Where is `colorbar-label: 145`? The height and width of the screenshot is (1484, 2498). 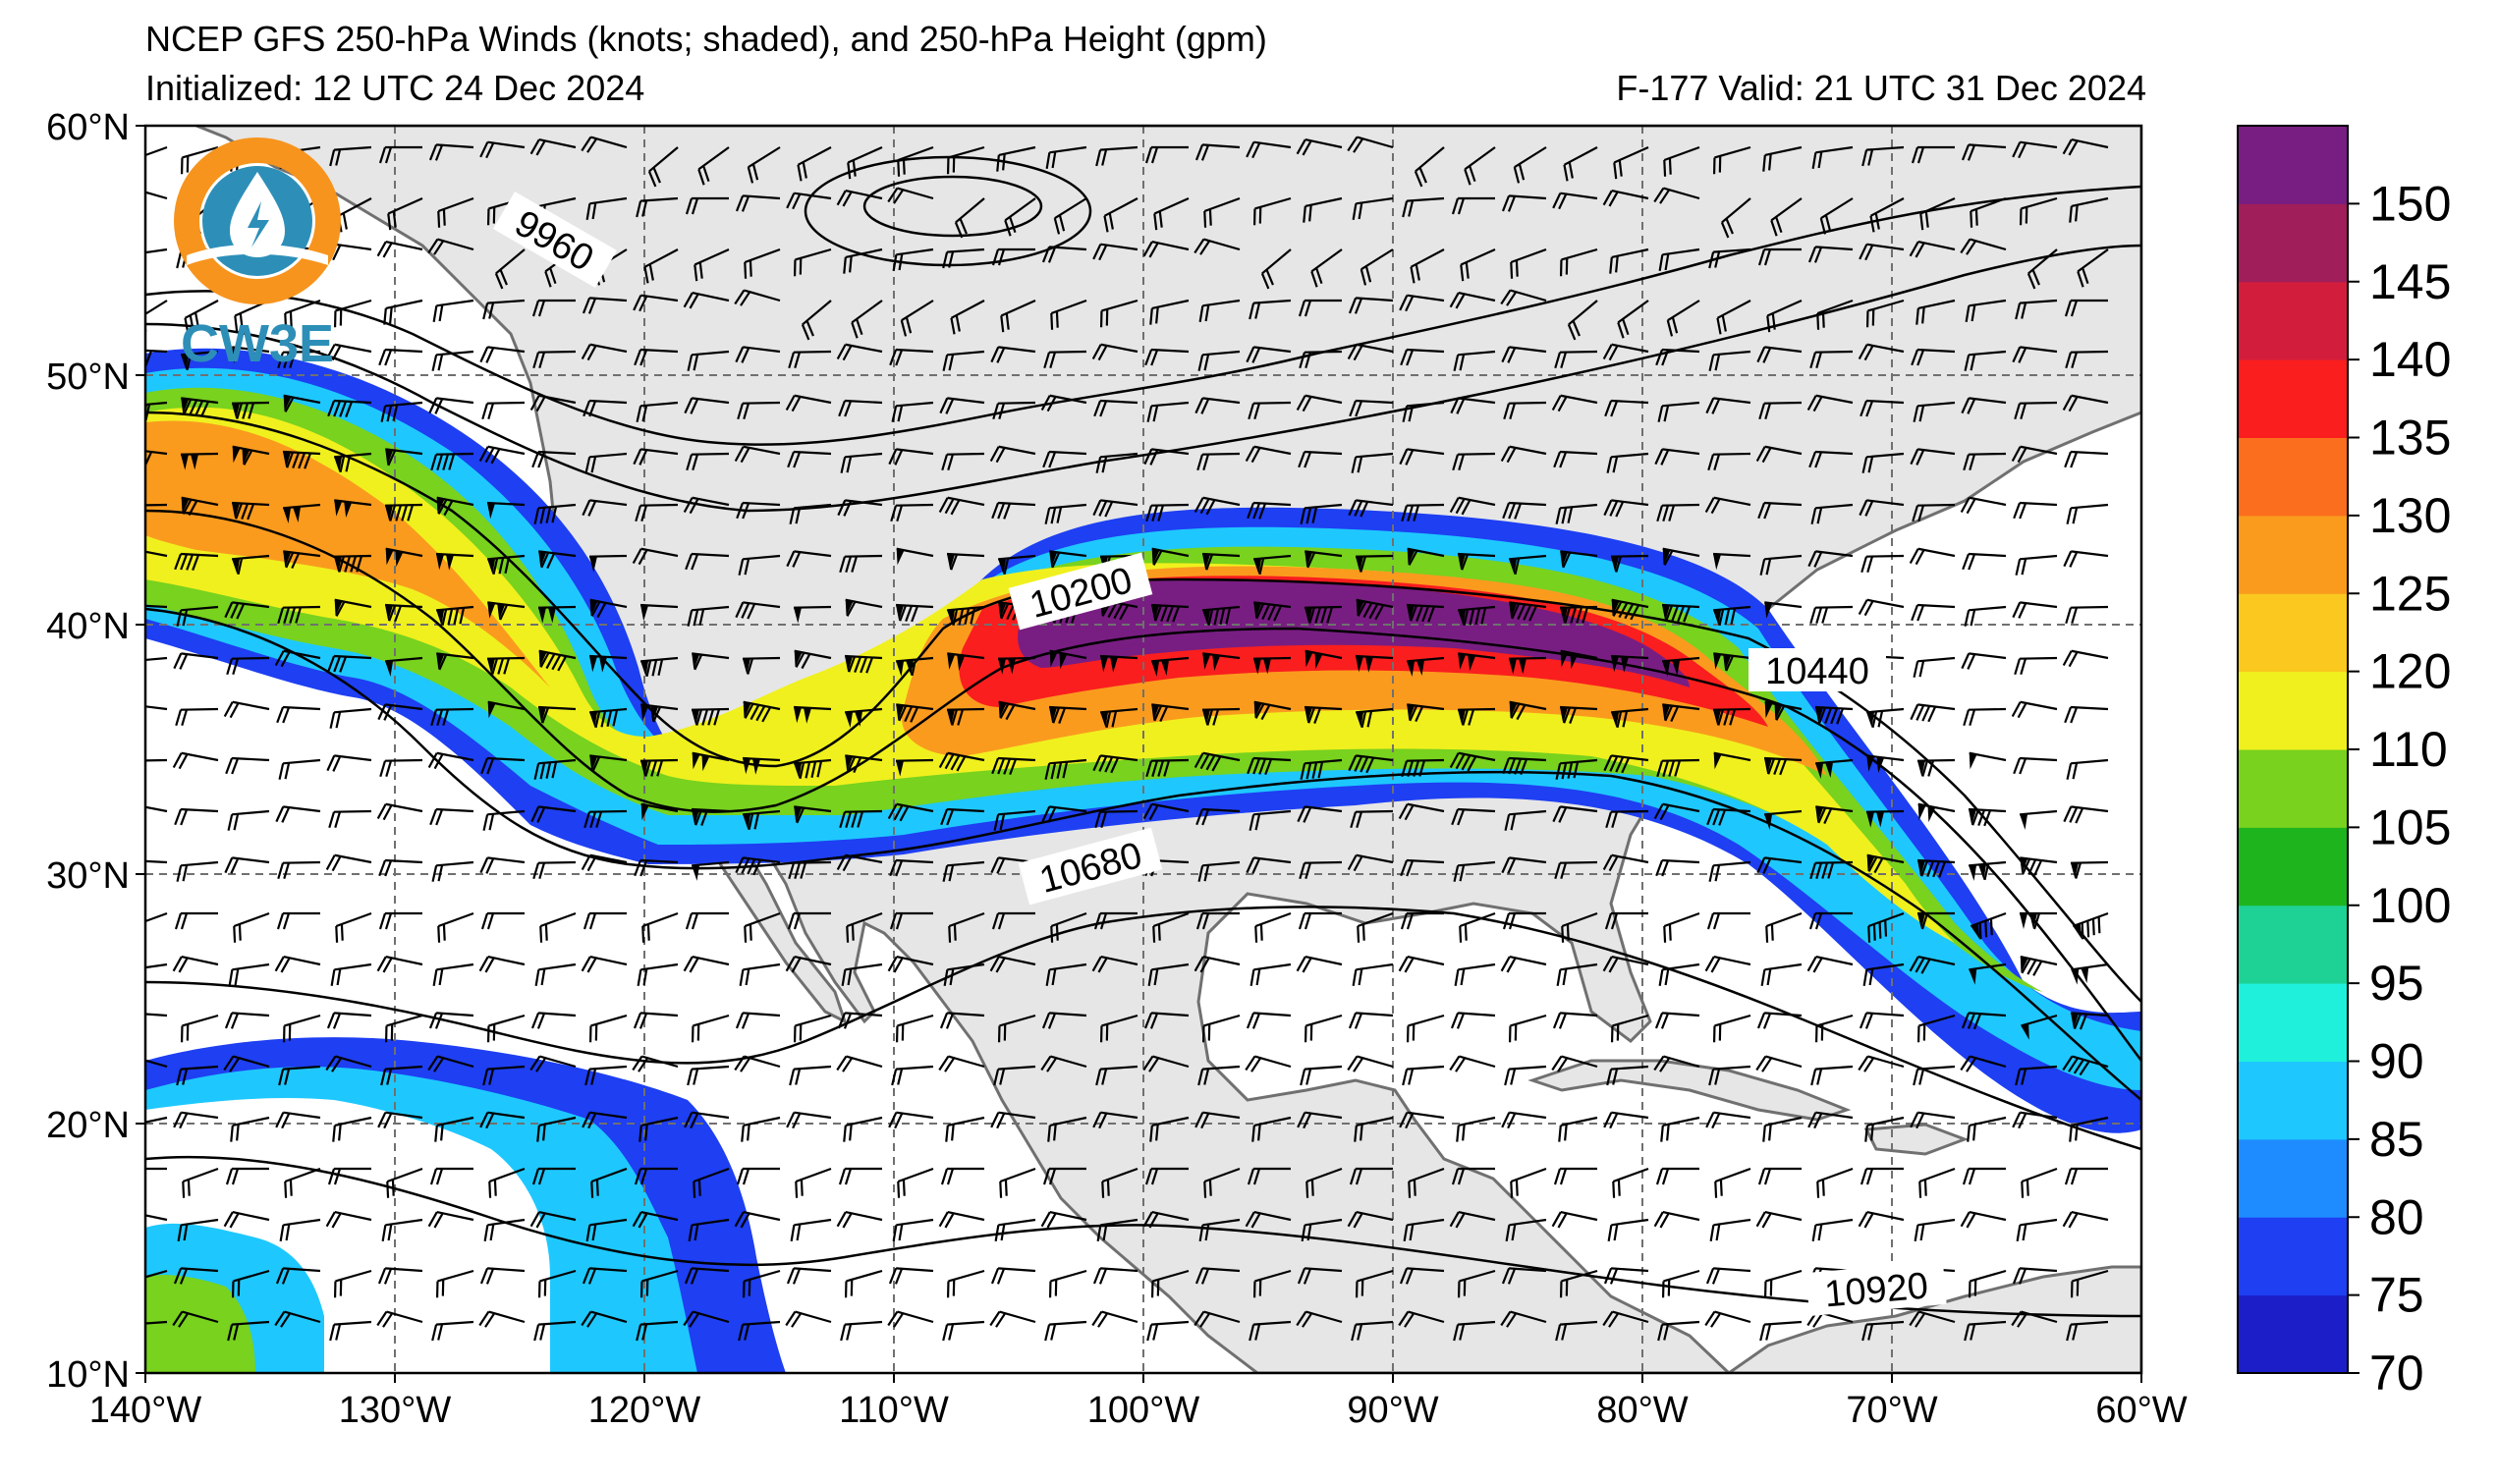 colorbar-label: 145 is located at coordinates (2410, 281).